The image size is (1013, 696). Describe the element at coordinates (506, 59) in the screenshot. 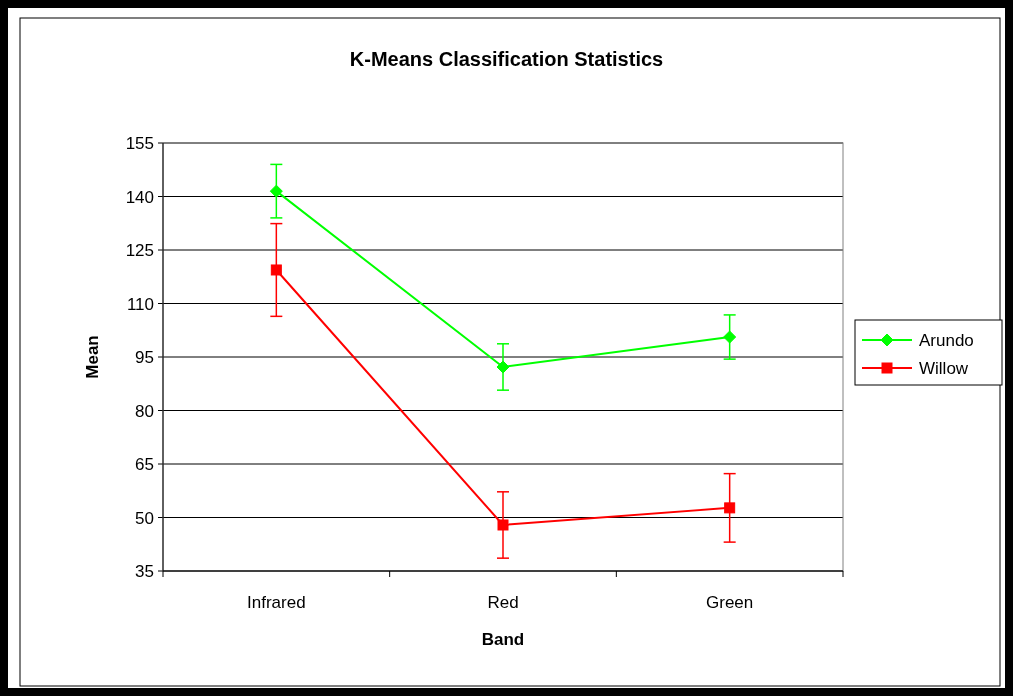

I see `chart-title: K-Means Classification Statistics` at that location.